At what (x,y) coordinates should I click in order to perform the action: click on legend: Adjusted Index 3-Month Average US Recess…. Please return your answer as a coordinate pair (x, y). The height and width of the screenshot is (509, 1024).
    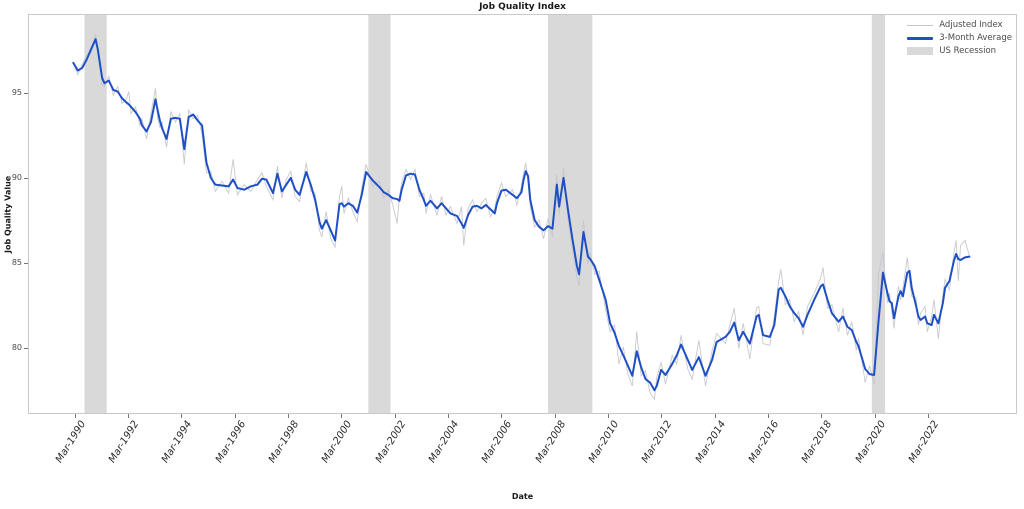
    Looking at the image, I should click on (959, 38).